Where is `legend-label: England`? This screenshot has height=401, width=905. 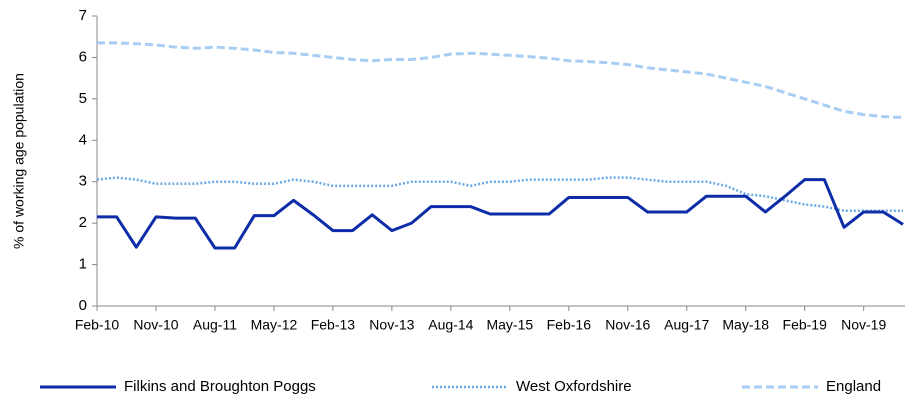 legend-label: England is located at coordinates (853, 386).